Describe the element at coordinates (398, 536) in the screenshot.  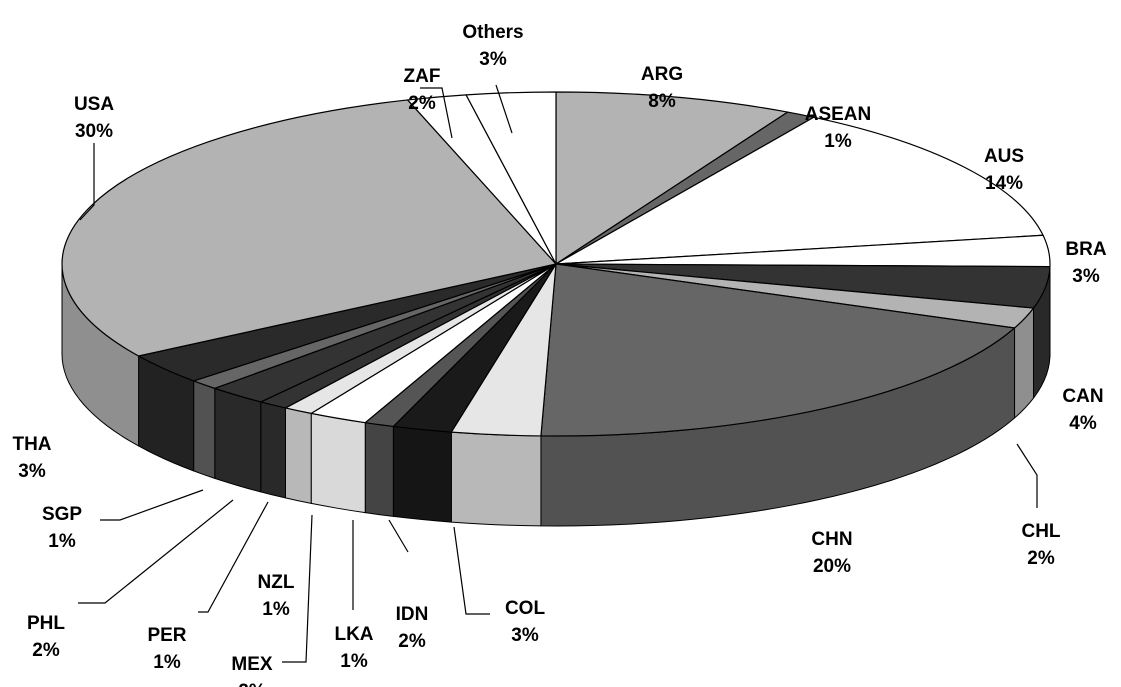
I see `leader-line-idn` at that location.